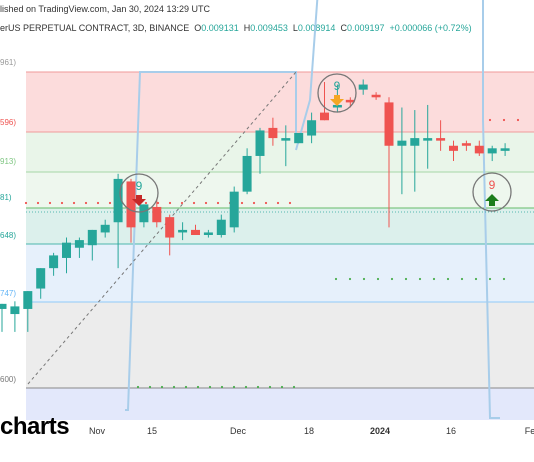  Describe the element at coordinates (309, 431) in the screenshot. I see `x-tick-label: 18` at that location.